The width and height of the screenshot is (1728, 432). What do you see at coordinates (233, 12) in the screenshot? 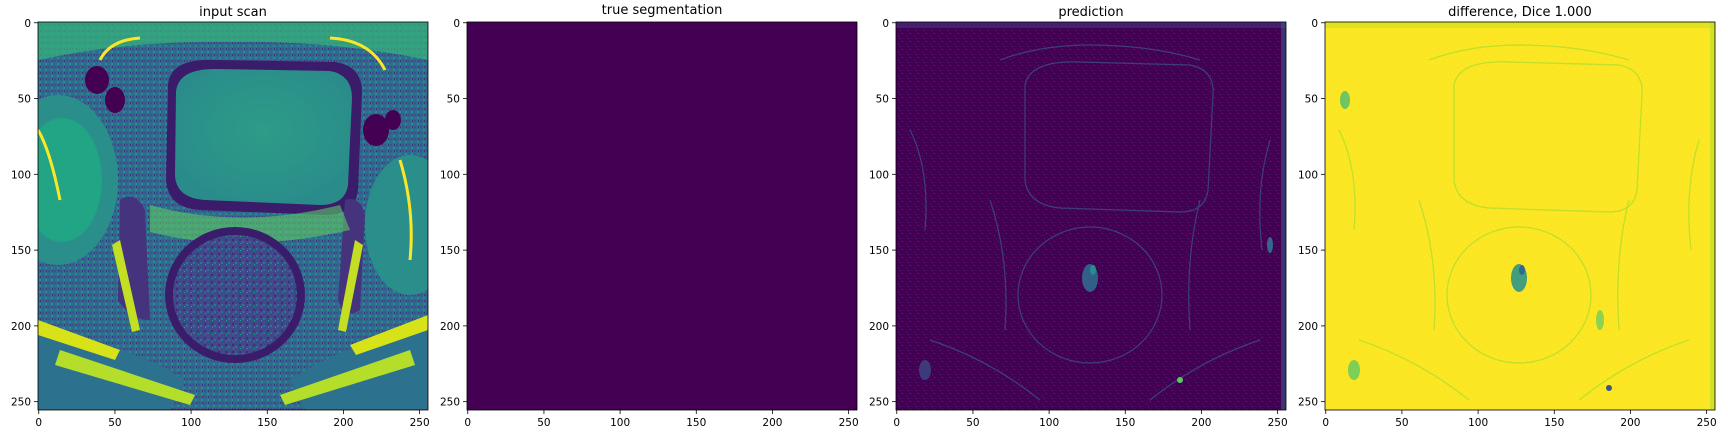
I see `panel-title: input scan` at bounding box center [233, 12].